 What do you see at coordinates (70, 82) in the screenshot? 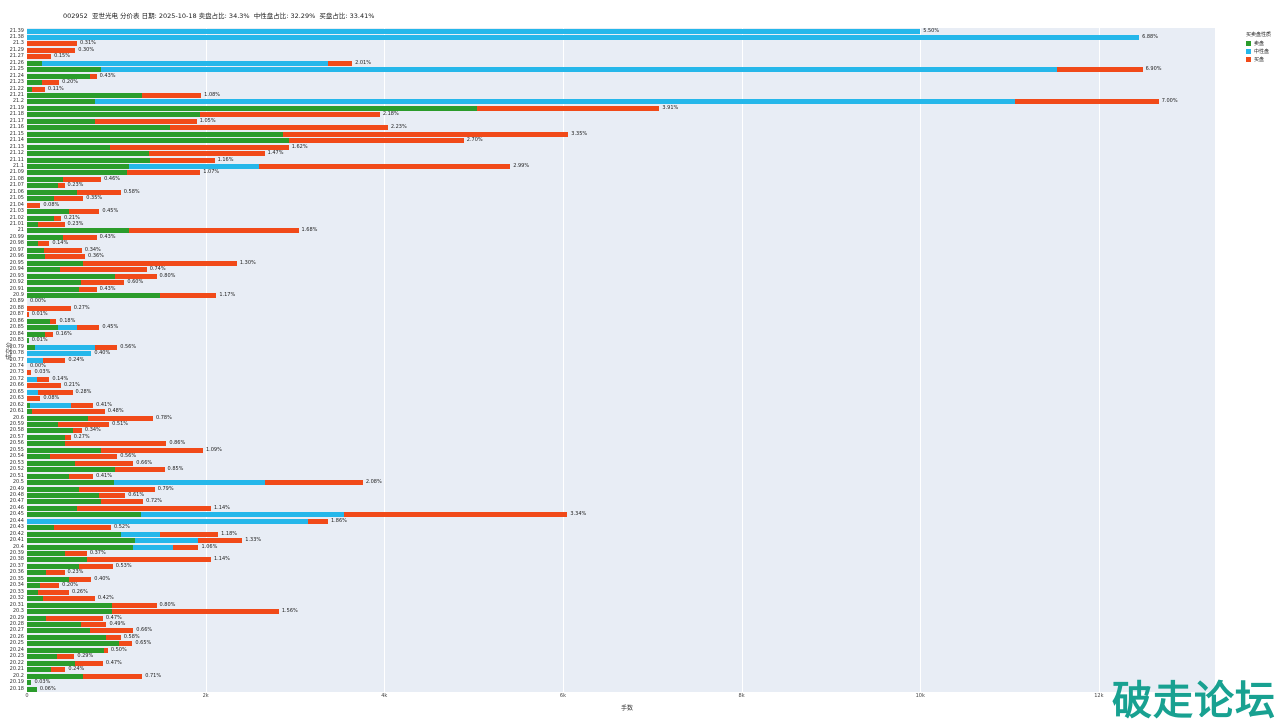
I see `volume-pct-label: 0.20%` at bounding box center [70, 82].